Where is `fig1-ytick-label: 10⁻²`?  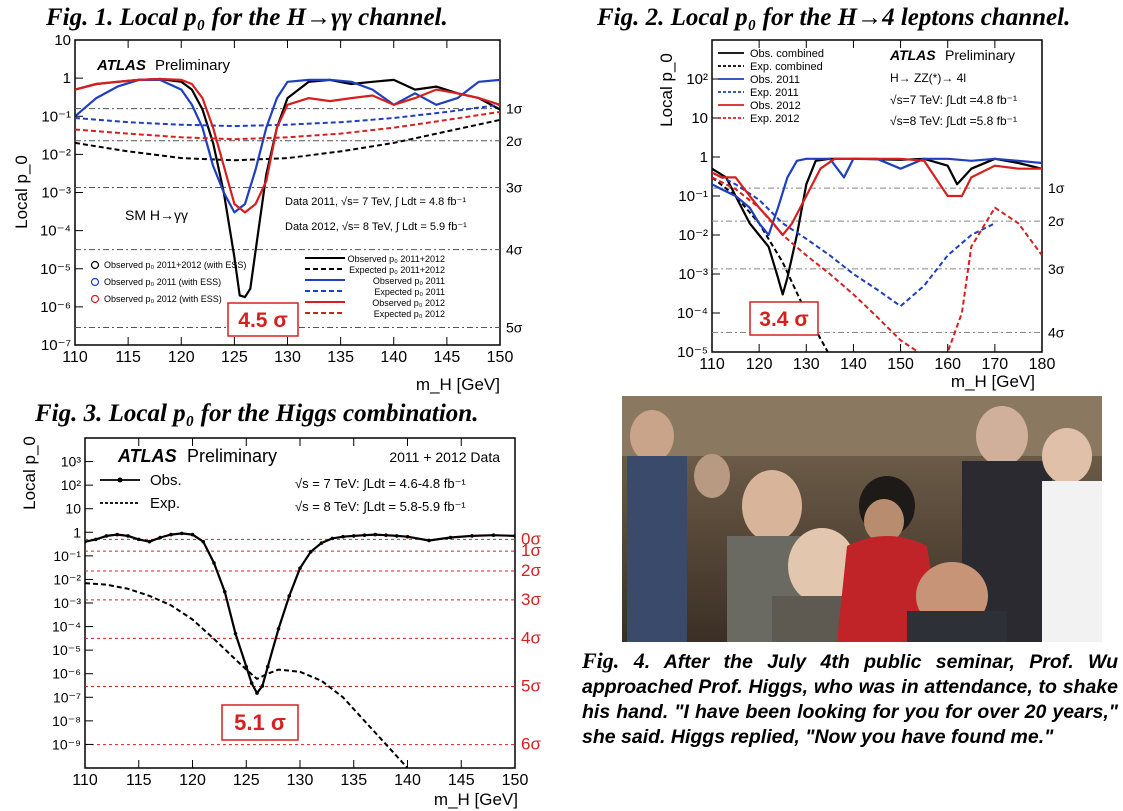 fig1-ytick-label: 10⁻² is located at coordinates (56, 154).